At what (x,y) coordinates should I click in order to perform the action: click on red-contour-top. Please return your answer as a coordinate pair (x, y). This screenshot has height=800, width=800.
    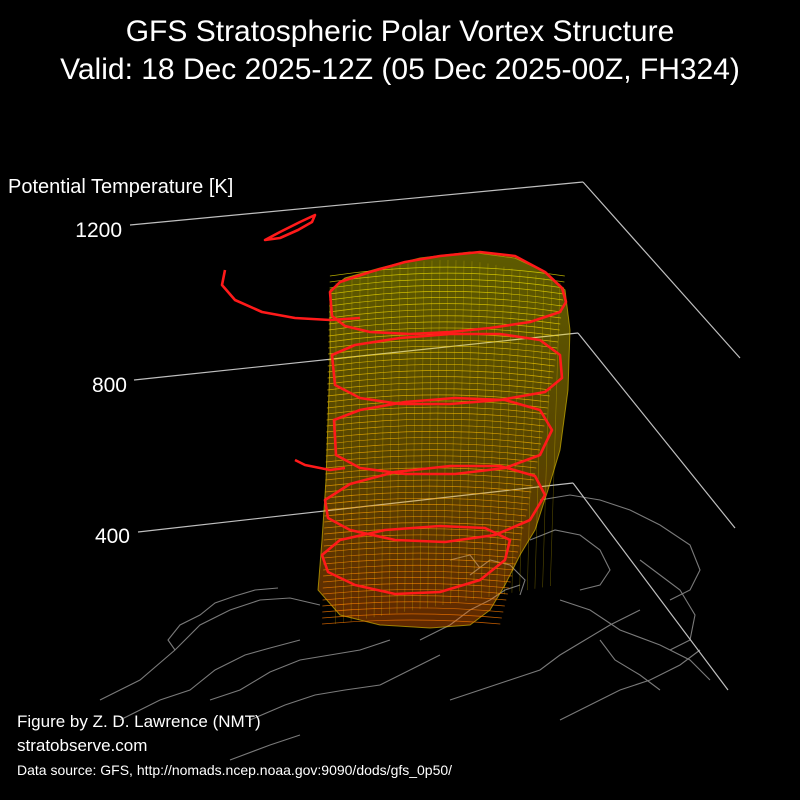
    Looking at the image, I should click on (448, 293).